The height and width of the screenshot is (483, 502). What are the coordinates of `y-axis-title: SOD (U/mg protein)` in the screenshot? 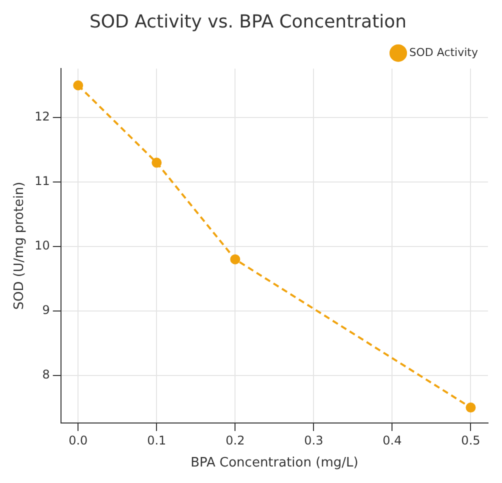 It's located at (20, 246).